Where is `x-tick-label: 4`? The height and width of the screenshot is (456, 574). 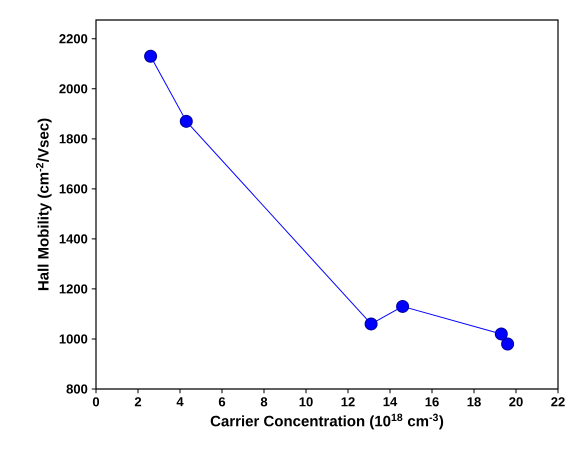 x-tick-label: 4 is located at coordinates (180, 401).